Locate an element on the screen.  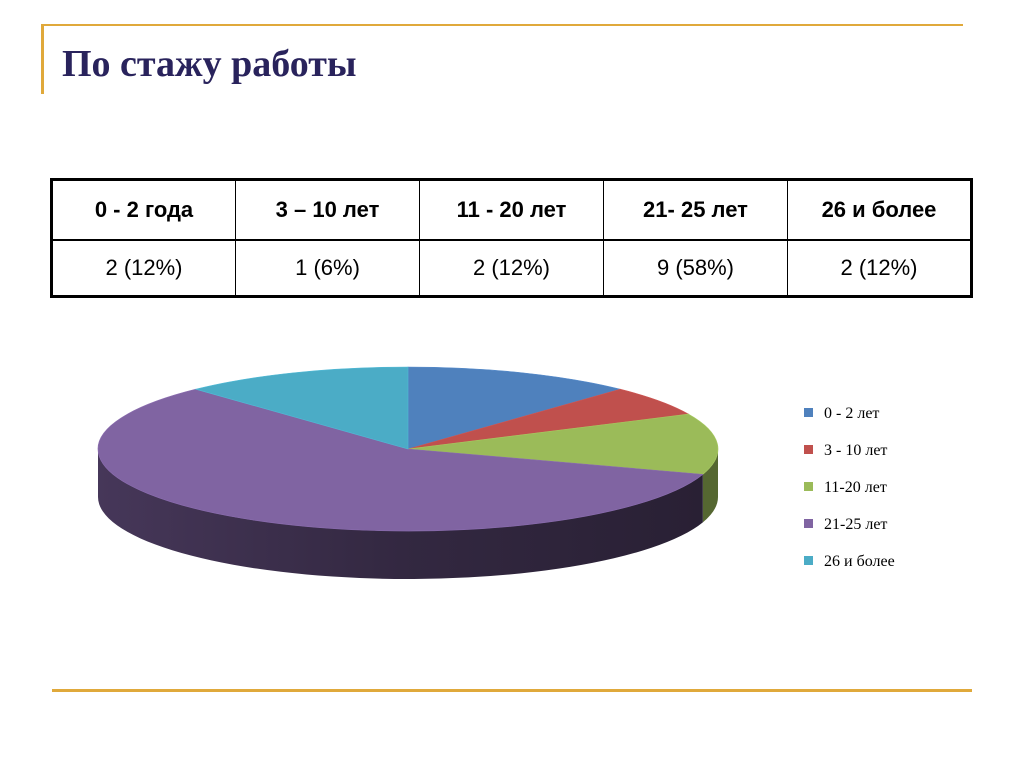
bottom-divider-line is located at coordinates (512, 690).